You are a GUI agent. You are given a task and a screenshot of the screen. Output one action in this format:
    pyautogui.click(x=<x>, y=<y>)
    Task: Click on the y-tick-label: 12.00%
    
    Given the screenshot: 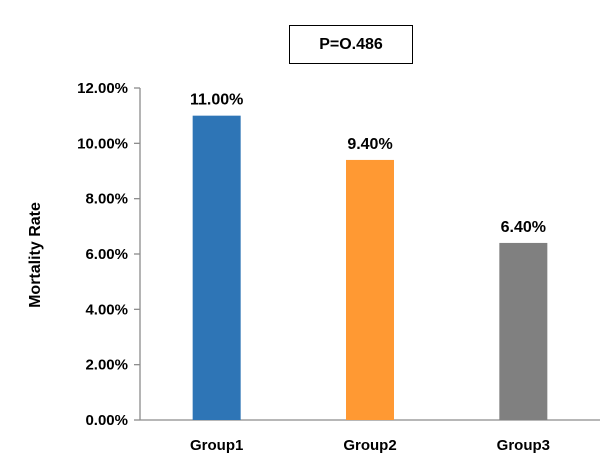 What is the action you would take?
    pyautogui.click(x=102, y=88)
    